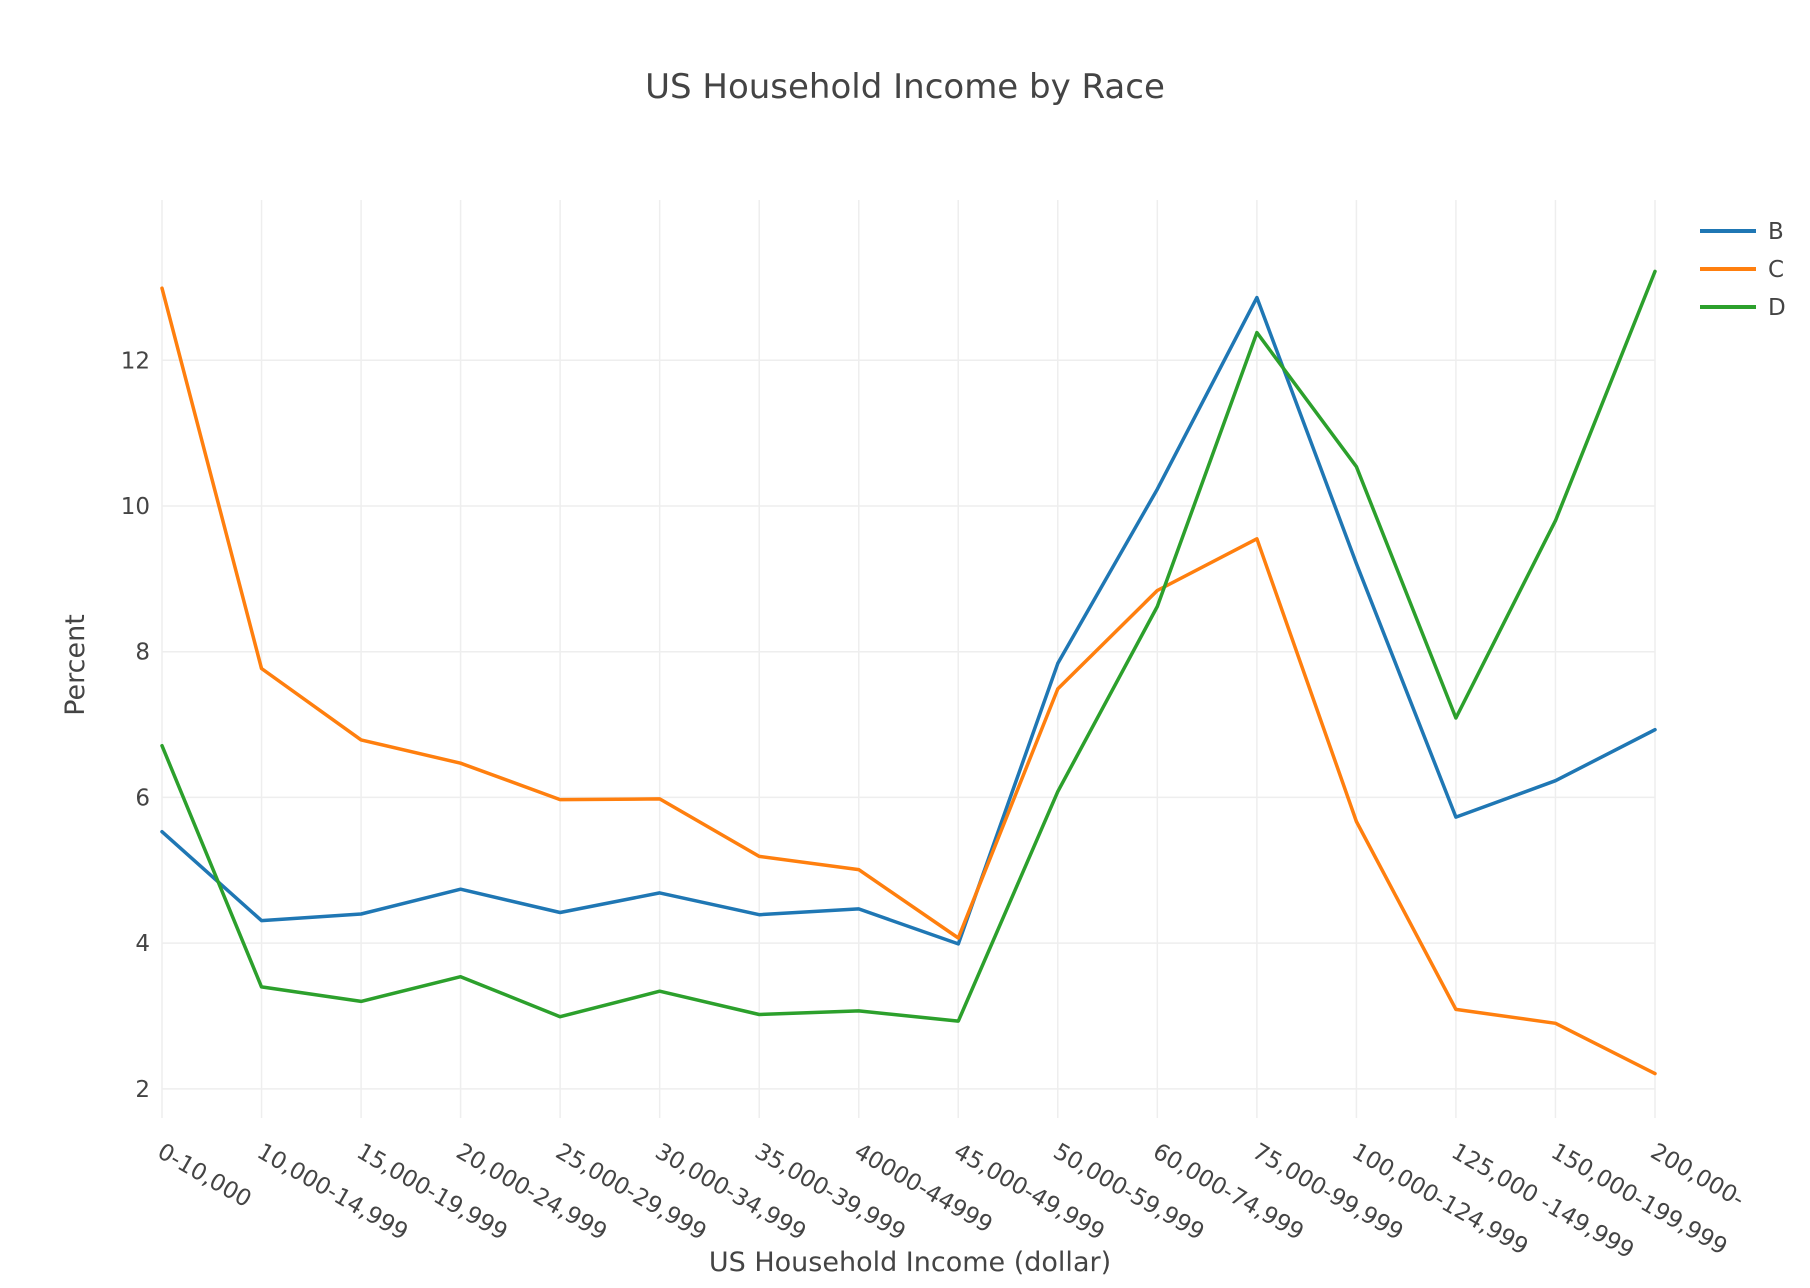 The image size is (1810, 1288). I want to click on y-tick-label: 2, so click(142, 1090).